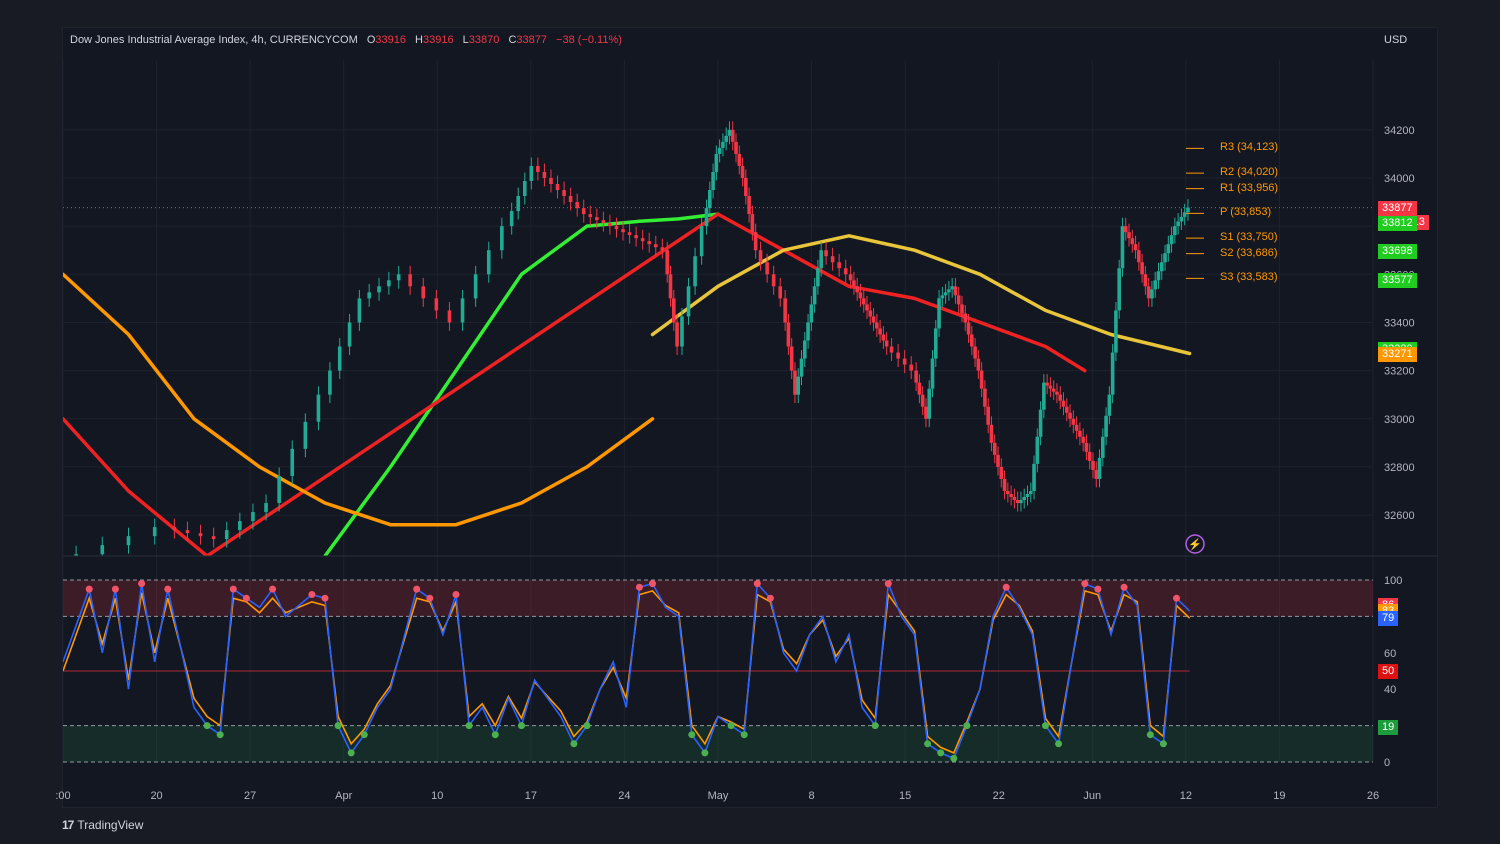 The width and height of the screenshot is (1500, 844). Describe the element at coordinates (438, 40) in the screenshot. I see `high-value: 33916` at that location.